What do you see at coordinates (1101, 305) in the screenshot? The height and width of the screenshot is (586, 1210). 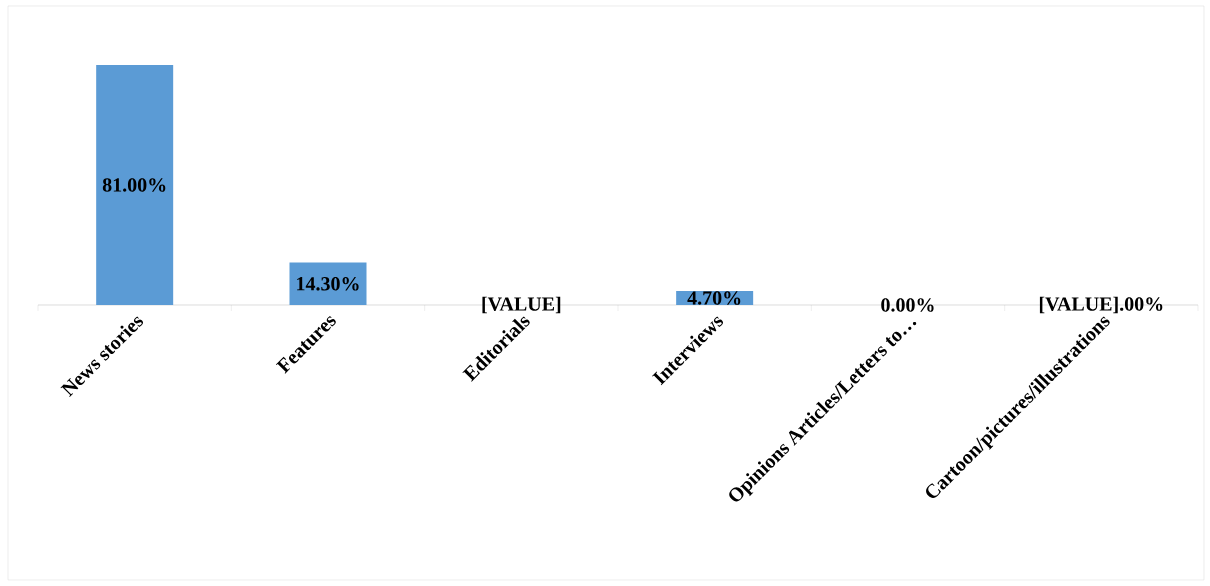 I see `data-label: [VALUE].00%` at bounding box center [1101, 305].